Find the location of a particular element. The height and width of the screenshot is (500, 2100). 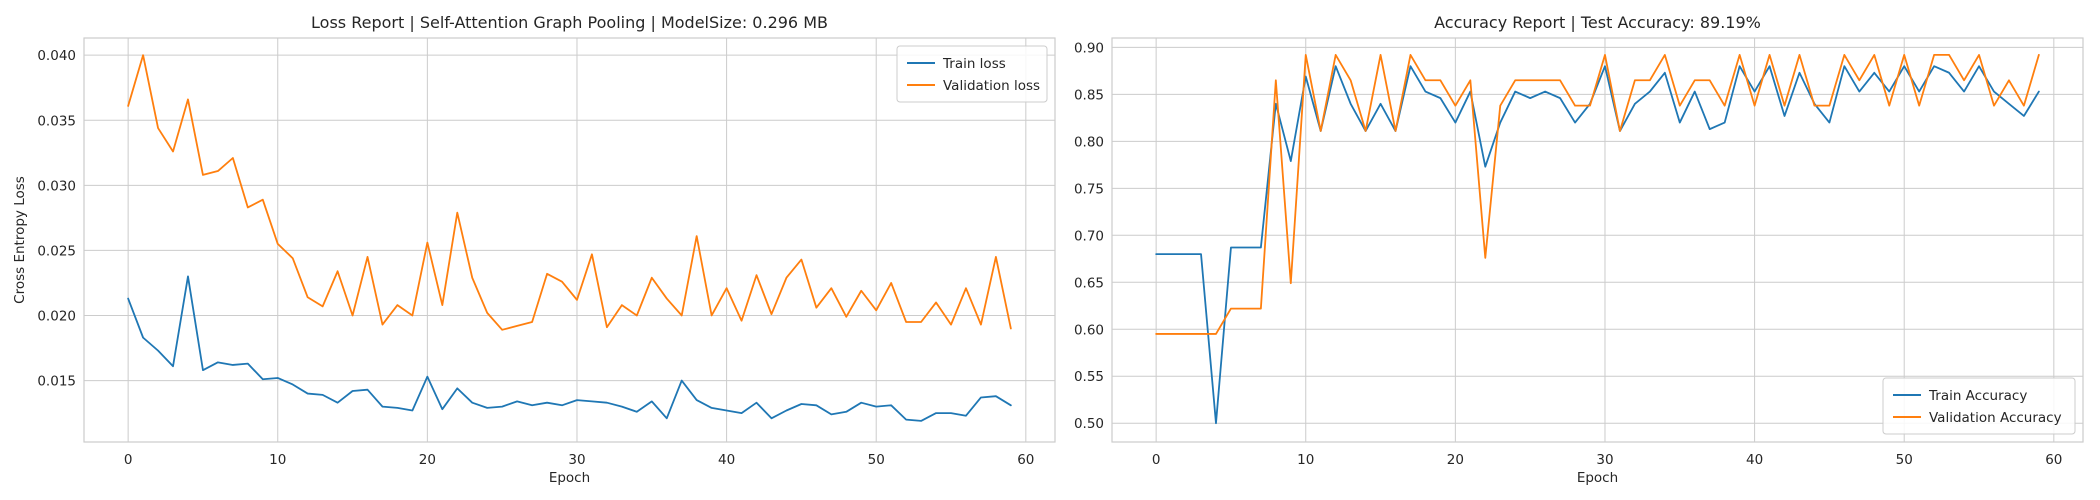

legend-label: Train loss is located at coordinates (974, 64).